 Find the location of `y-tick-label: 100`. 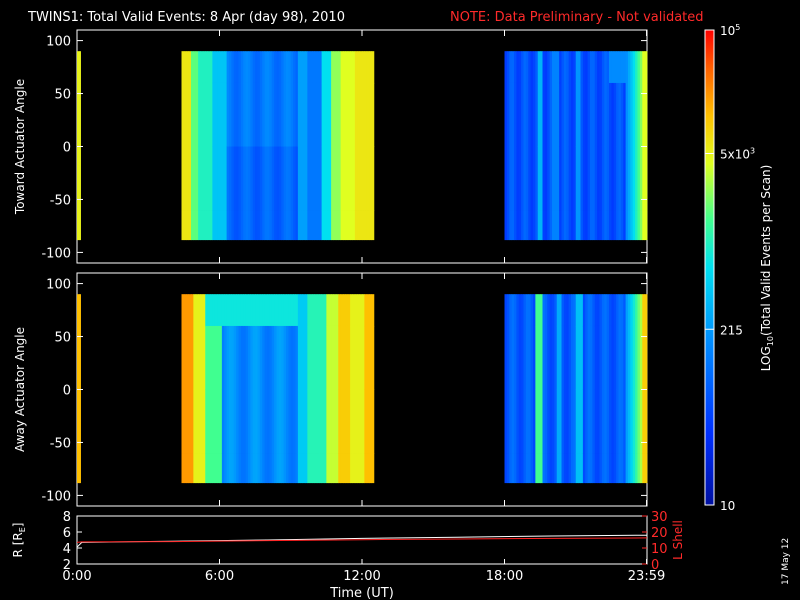

y-tick-label: 100 is located at coordinates (58, 285).